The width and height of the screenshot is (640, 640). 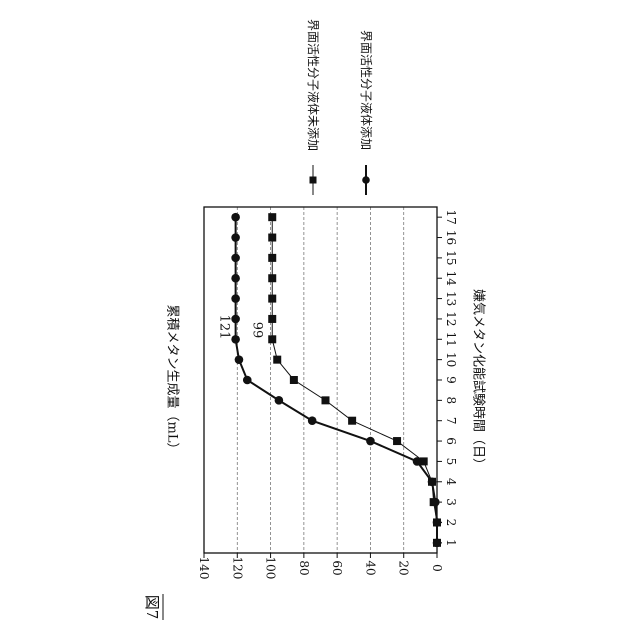 I want to click on x-tick-label: 6, so click(x=451, y=441).